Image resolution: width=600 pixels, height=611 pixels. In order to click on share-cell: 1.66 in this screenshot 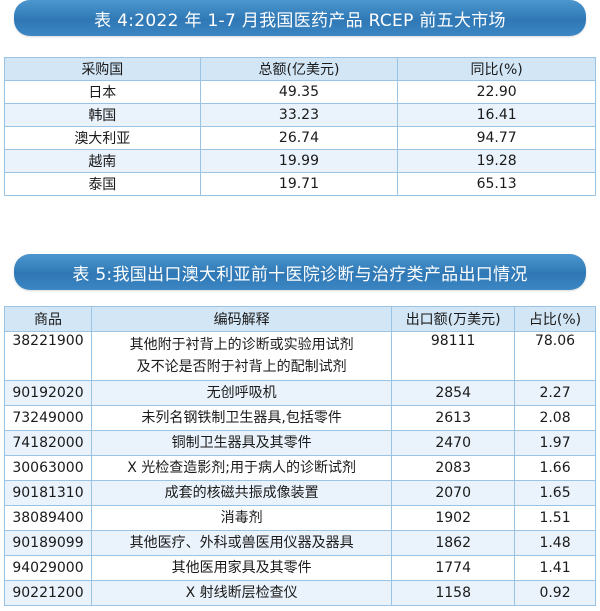, I will do `click(555, 468)`.